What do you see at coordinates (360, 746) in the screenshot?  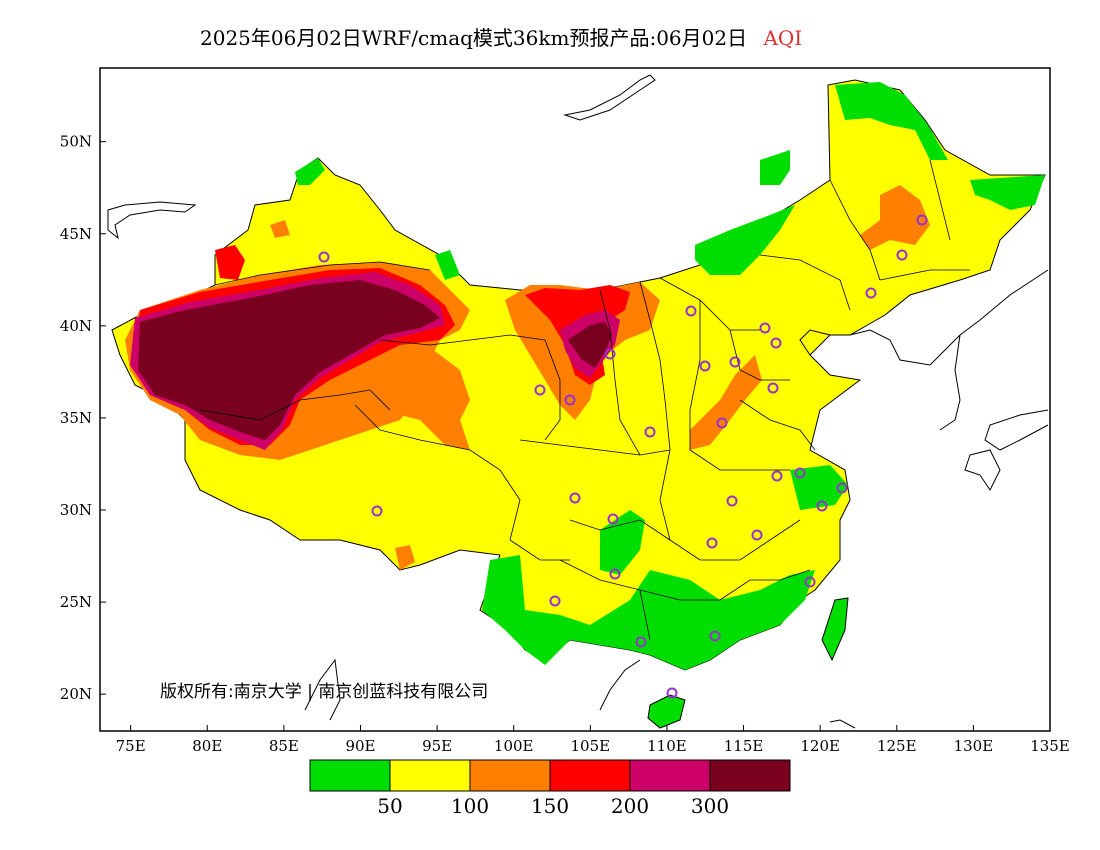 I see `x-tick-label: 90E` at bounding box center [360, 746].